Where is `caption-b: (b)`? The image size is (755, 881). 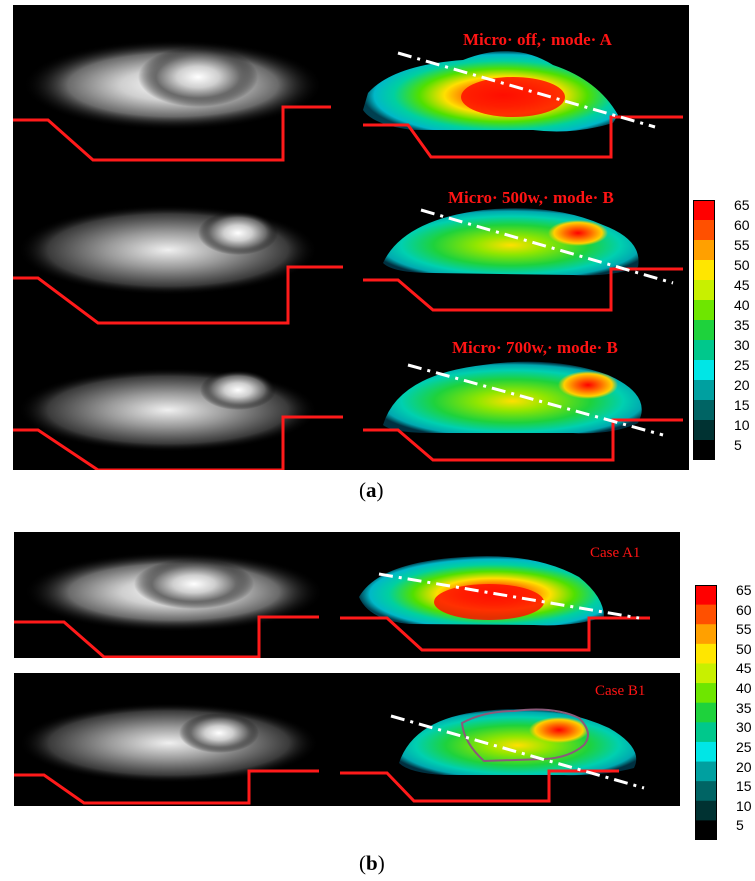
caption-b: (b) is located at coordinates (372, 863).